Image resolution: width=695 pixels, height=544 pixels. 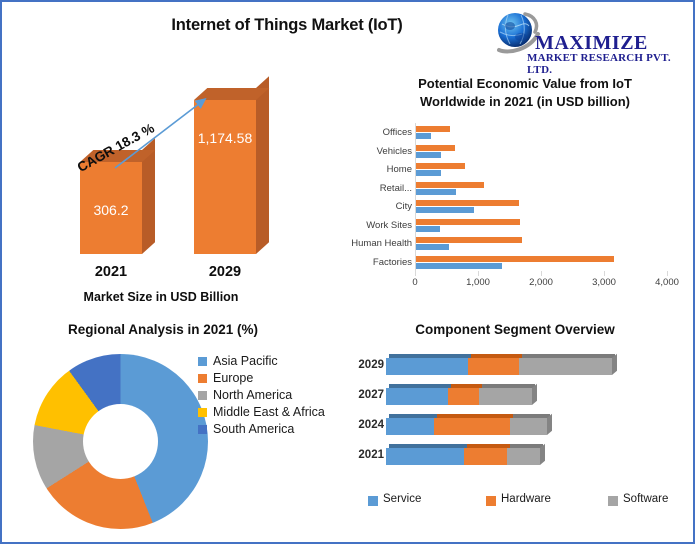 What do you see at coordinates (225, 138) in the screenshot?
I see `column-2029-value: 1,174.58` at bounding box center [225, 138].